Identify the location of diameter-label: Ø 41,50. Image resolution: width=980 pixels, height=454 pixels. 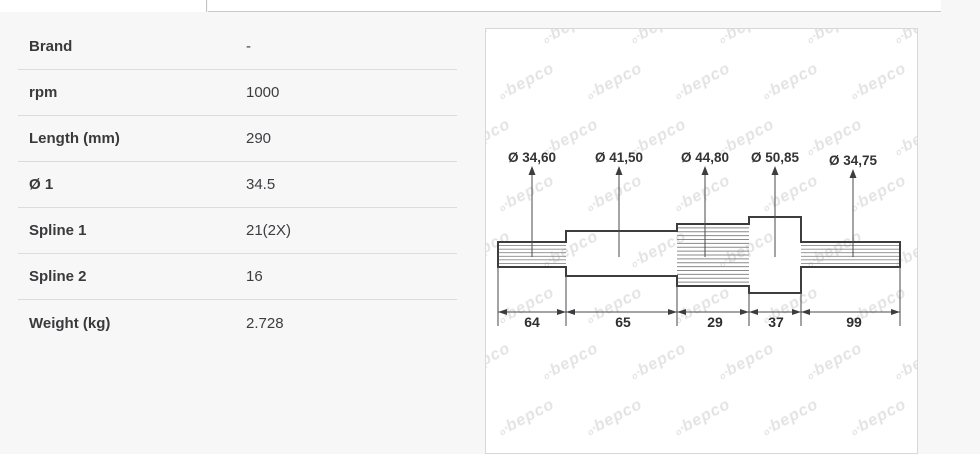
(619, 157).